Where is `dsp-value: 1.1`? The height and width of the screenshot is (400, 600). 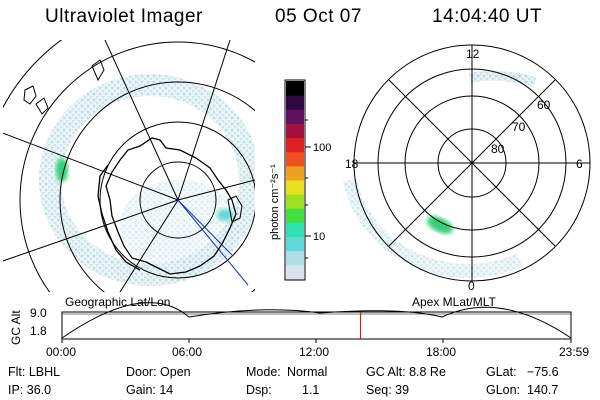
dsp-value: 1.1 is located at coordinates (311, 390).